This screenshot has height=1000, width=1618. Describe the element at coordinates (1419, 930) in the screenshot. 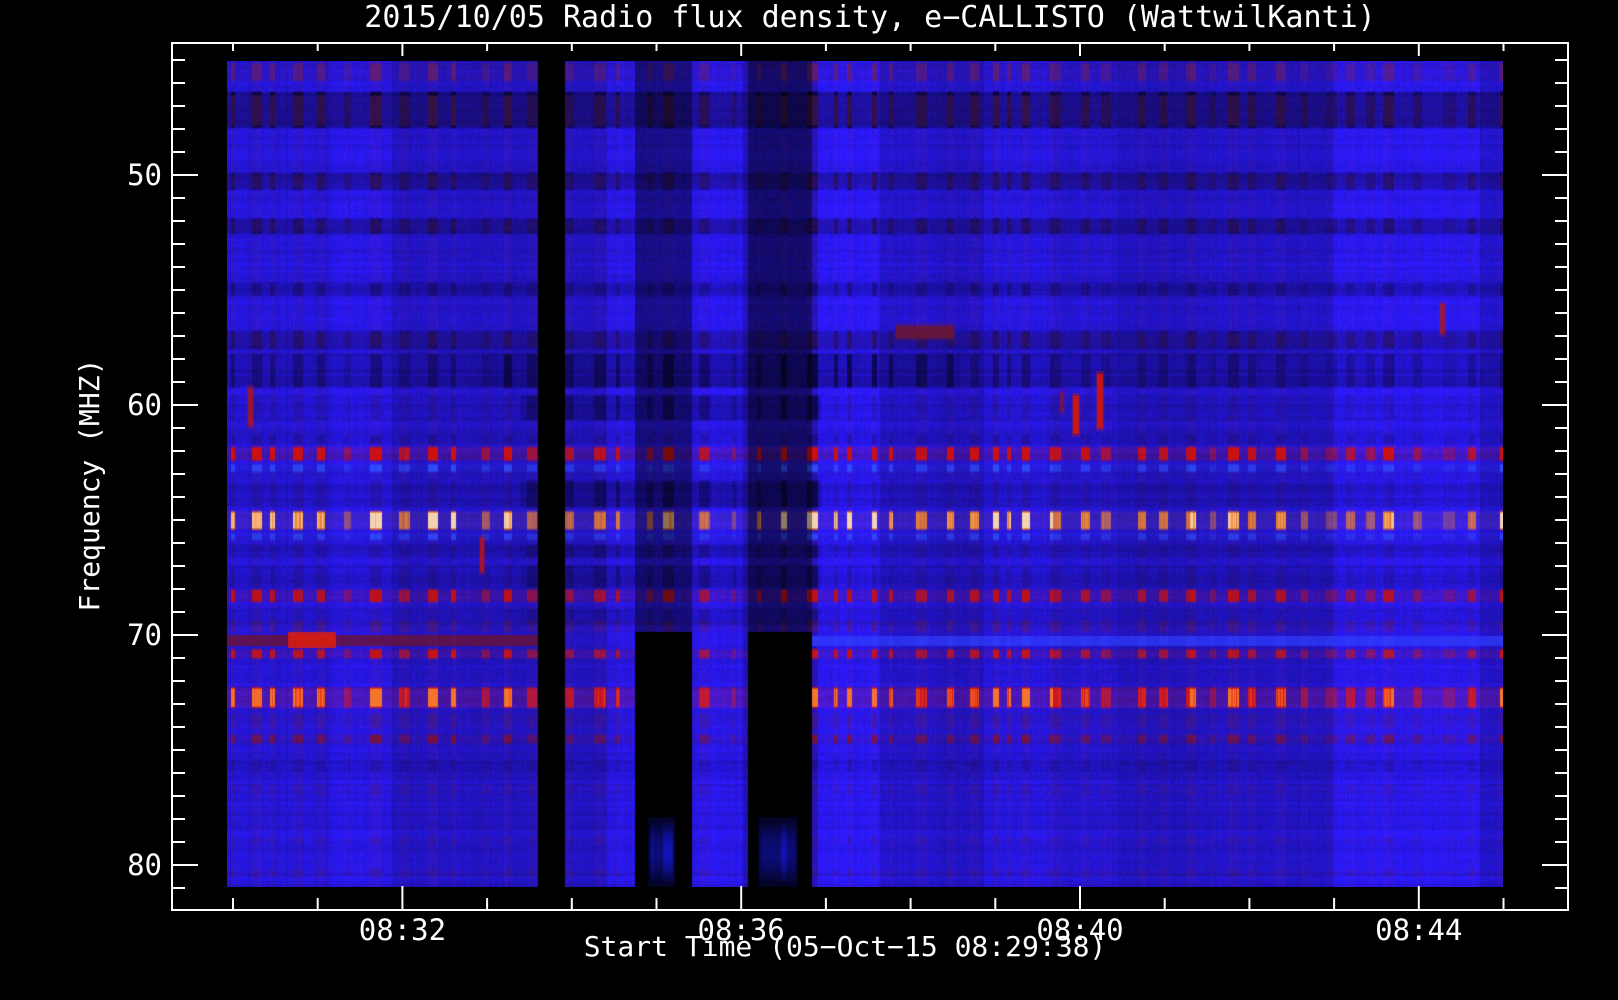

I see `x-tick-label-0844: 08:44` at that location.